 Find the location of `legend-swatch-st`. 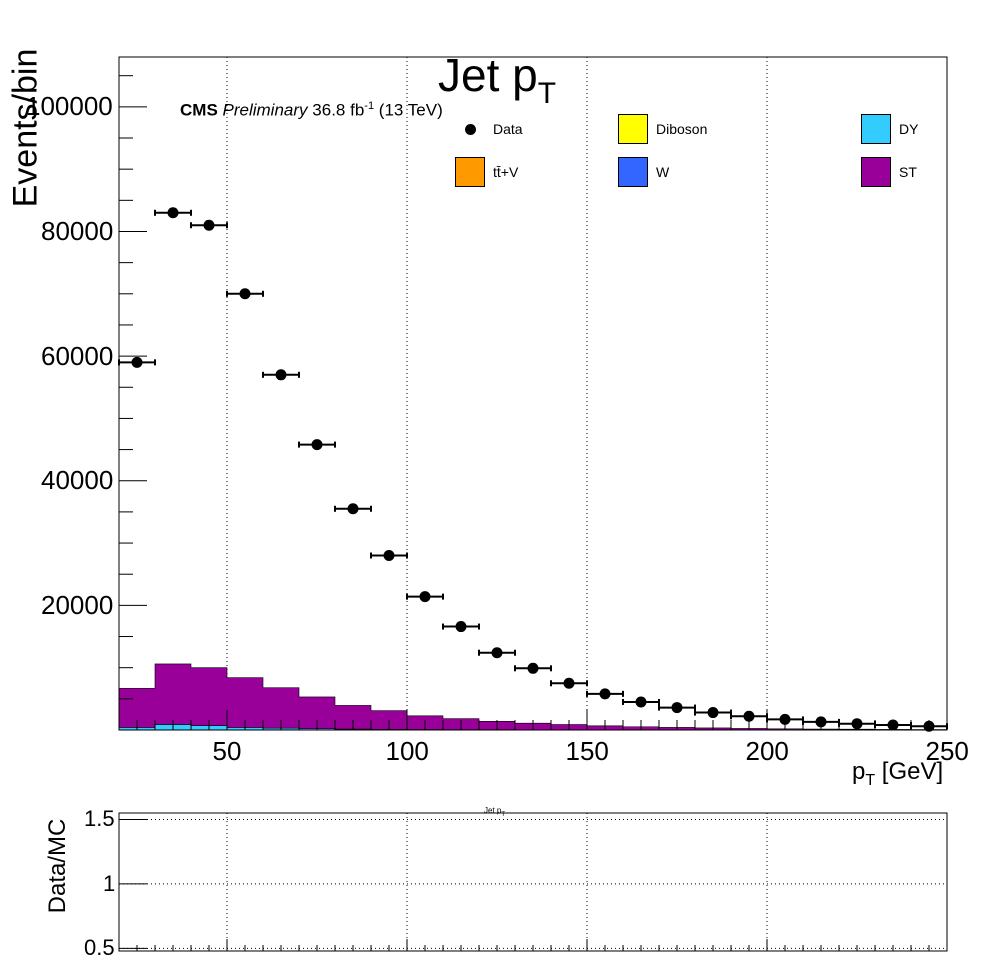

legend-swatch-st is located at coordinates (876, 172).